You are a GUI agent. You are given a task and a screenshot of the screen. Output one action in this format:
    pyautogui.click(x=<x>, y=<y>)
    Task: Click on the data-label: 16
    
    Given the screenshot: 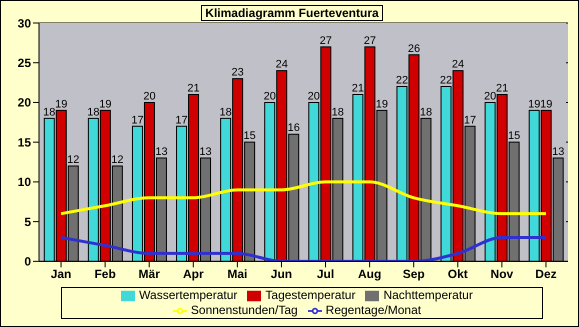 What is the action you would take?
    pyautogui.click(x=294, y=128)
    